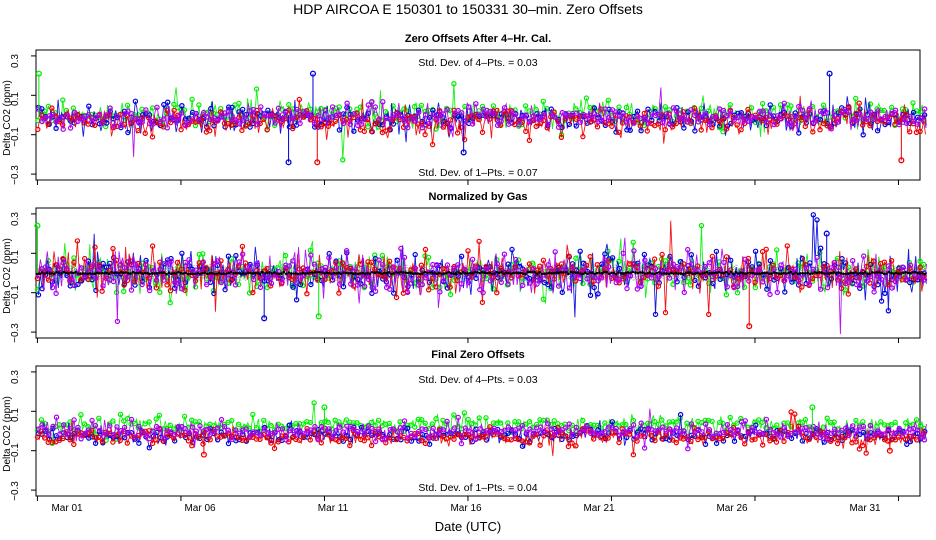 The image size is (936, 540). Describe the element at coordinates (478, 39) in the screenshot. I see `panel-1-title: Zero Offsets After 4–Hr. Cal.` at that location.